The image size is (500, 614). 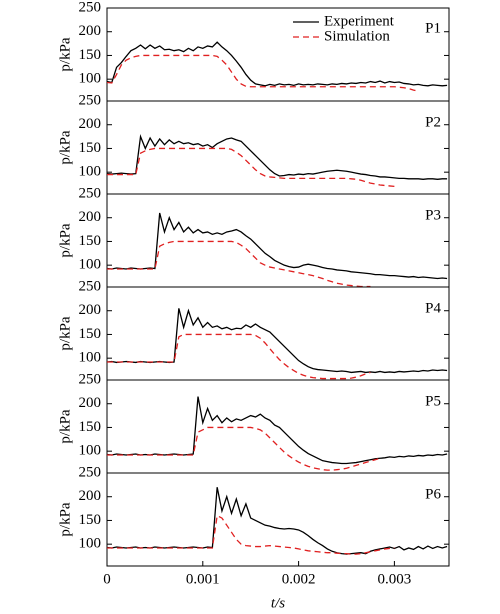 What do you see at coordinates (359, 21) in the screenshot?
I see `legend-label: Experiment` at bounding box center [359, 21].